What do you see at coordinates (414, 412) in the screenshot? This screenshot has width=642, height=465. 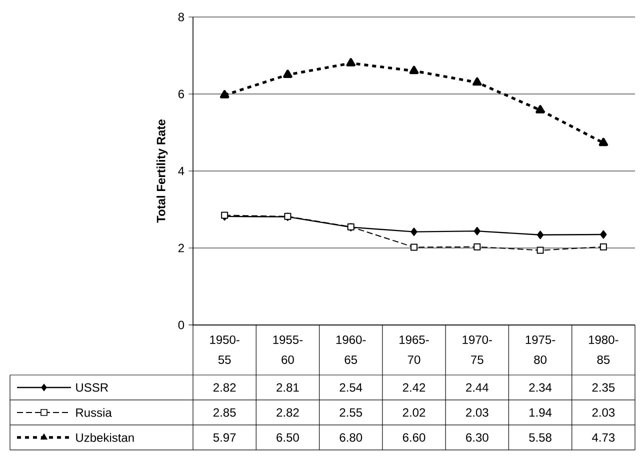 I see `data-label: 2.02` at bounding box center [414, 412].